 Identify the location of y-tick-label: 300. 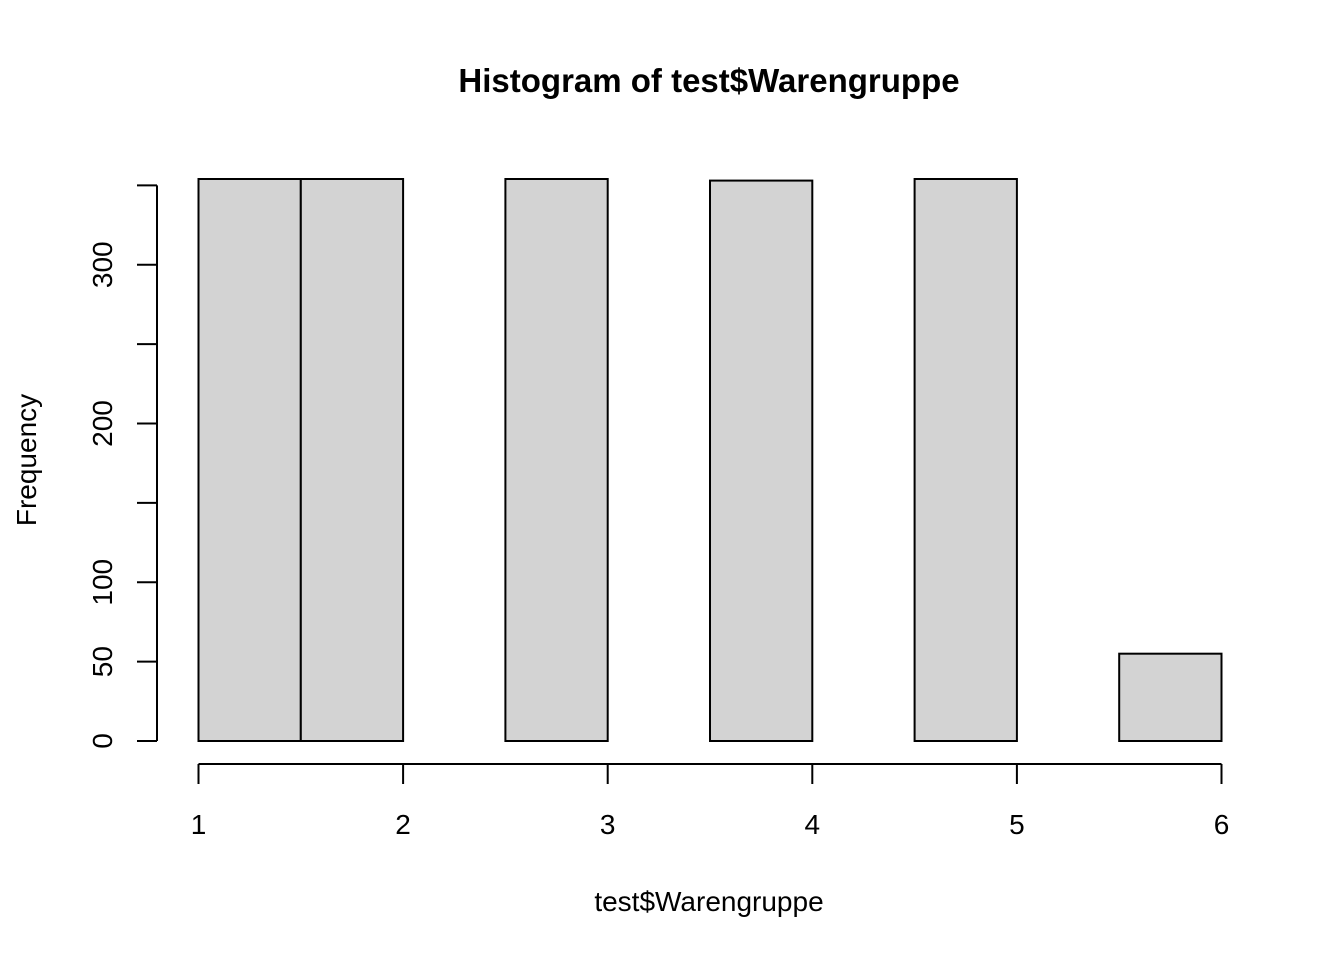
(102, 264).